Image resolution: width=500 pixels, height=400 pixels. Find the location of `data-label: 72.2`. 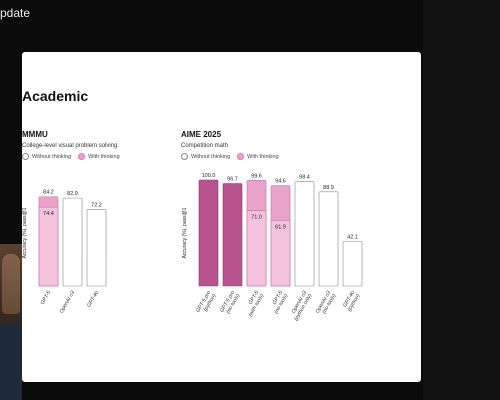

data-label: 72.2 is located at coordinates (96, 205).